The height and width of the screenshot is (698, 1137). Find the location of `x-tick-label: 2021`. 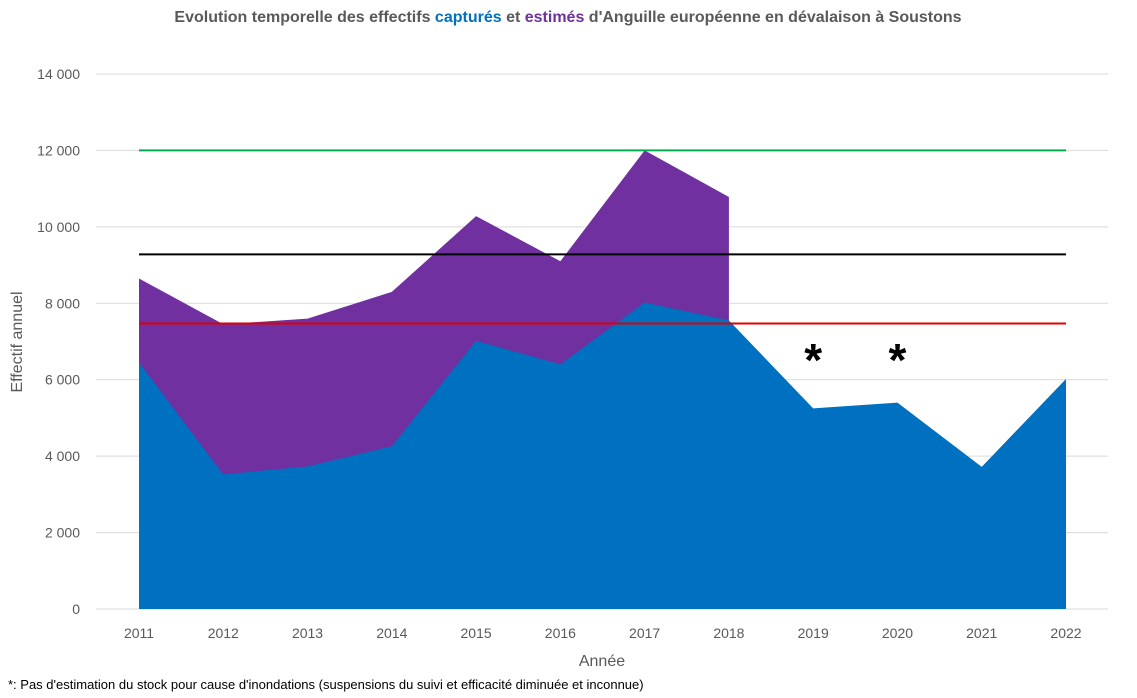

x-tick-label: 2021 is located at coordinates (981, 633).